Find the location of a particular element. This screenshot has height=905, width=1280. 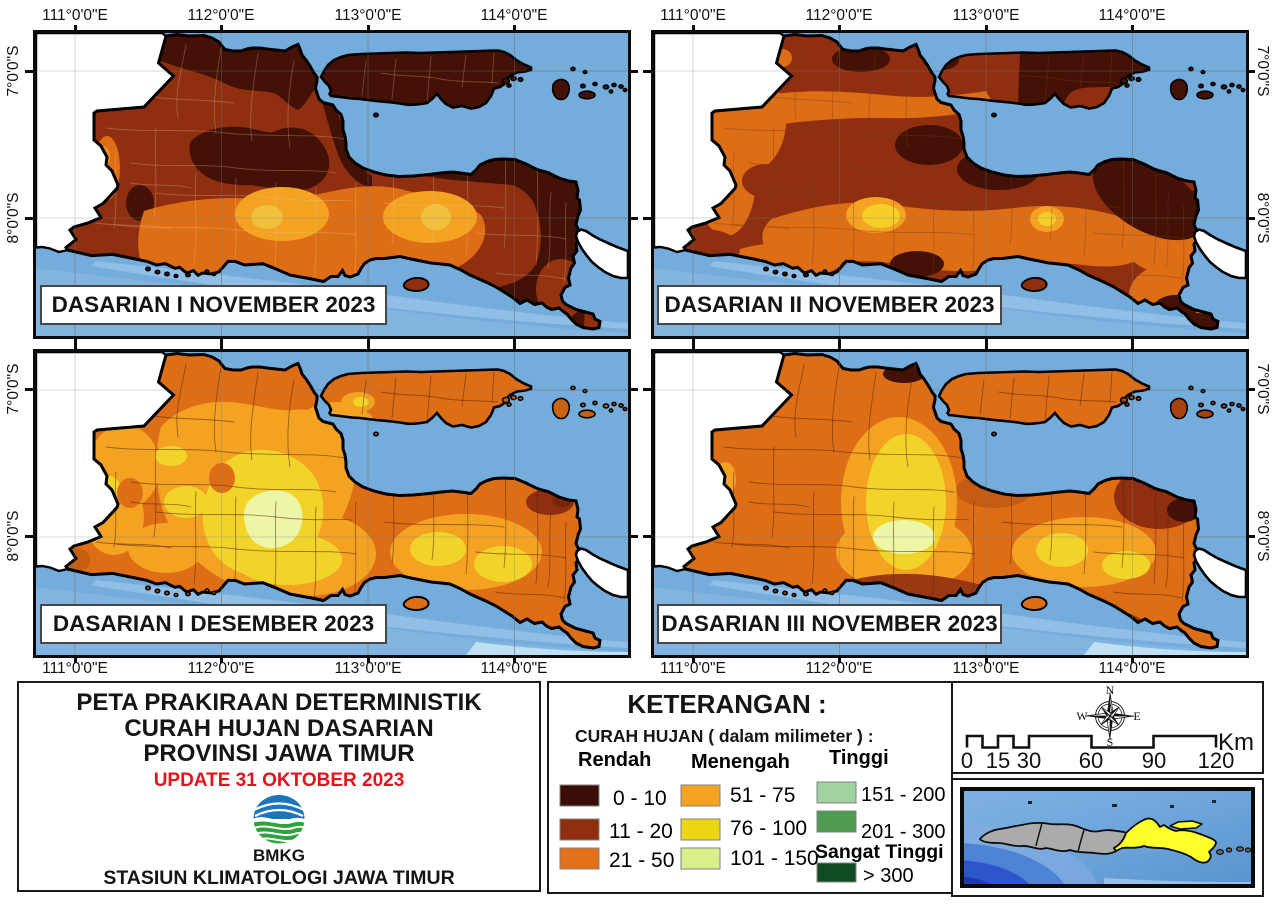

svg-text: S is located at coordinates (1110, 742).